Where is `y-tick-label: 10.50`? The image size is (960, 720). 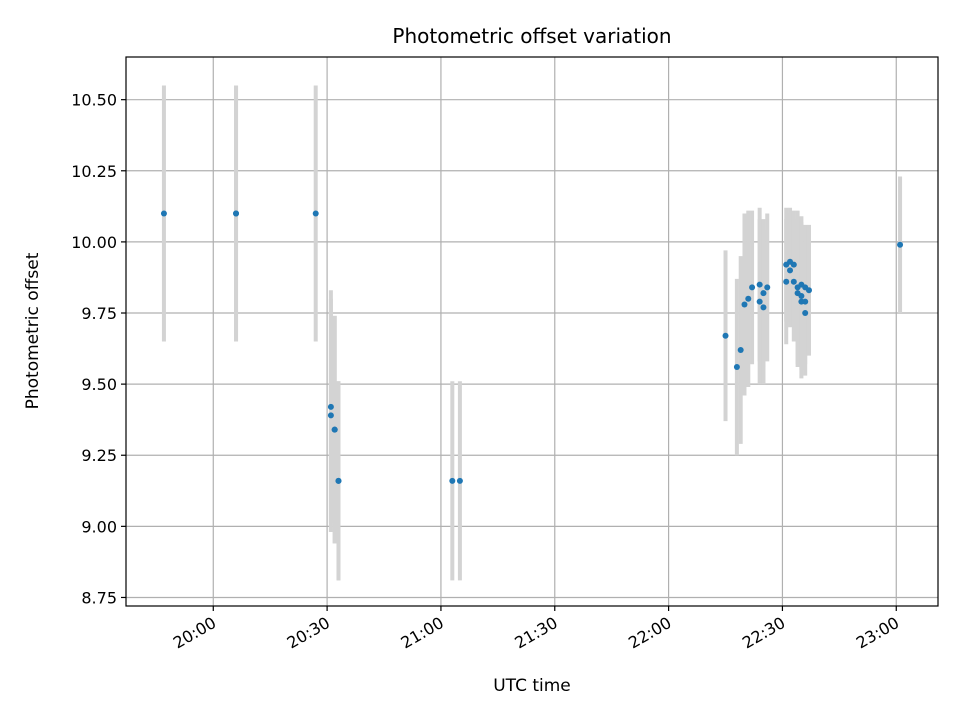
y-tick-label: 10.50 is located at coordinates (94, 100).